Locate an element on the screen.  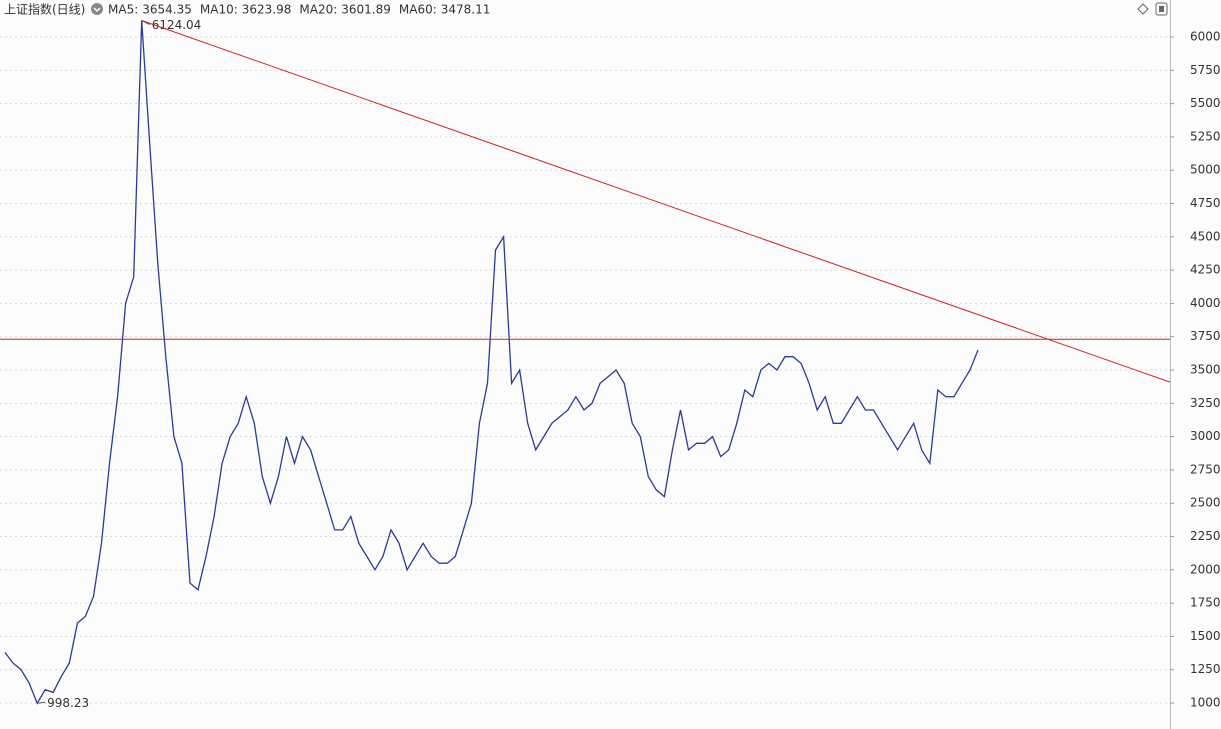
indicator-value: 3654.35 is located at coordinates (167, 10).